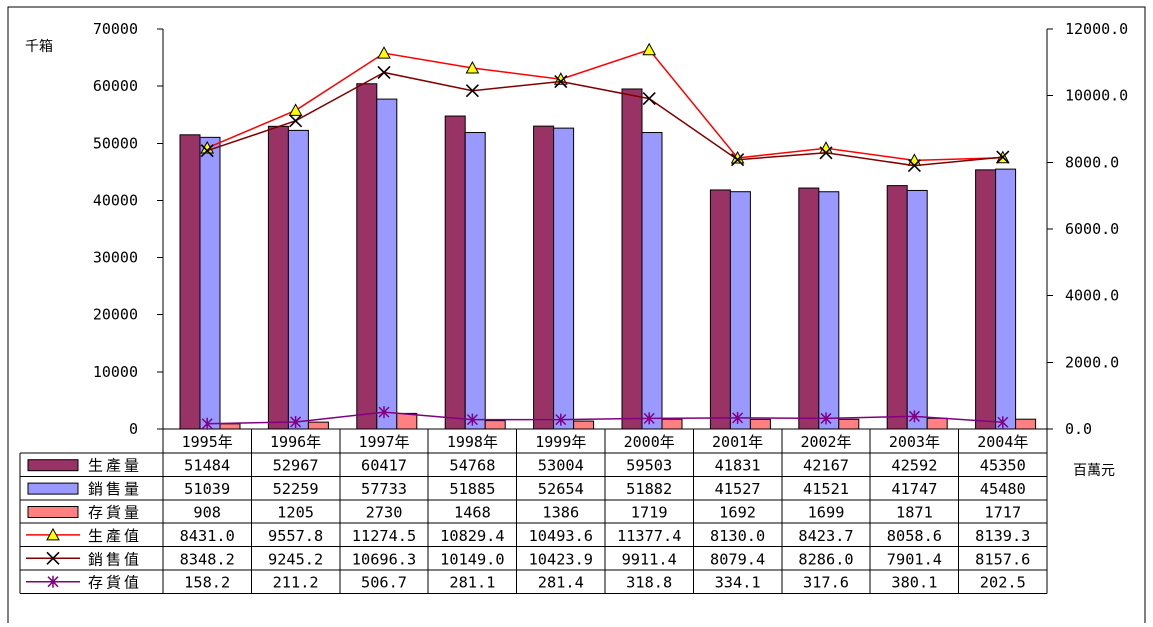  What do you see at coordinates (115, 536) in the screenshot?
I see `legend-series-name: 生產值` at bounding box center [115, 536].